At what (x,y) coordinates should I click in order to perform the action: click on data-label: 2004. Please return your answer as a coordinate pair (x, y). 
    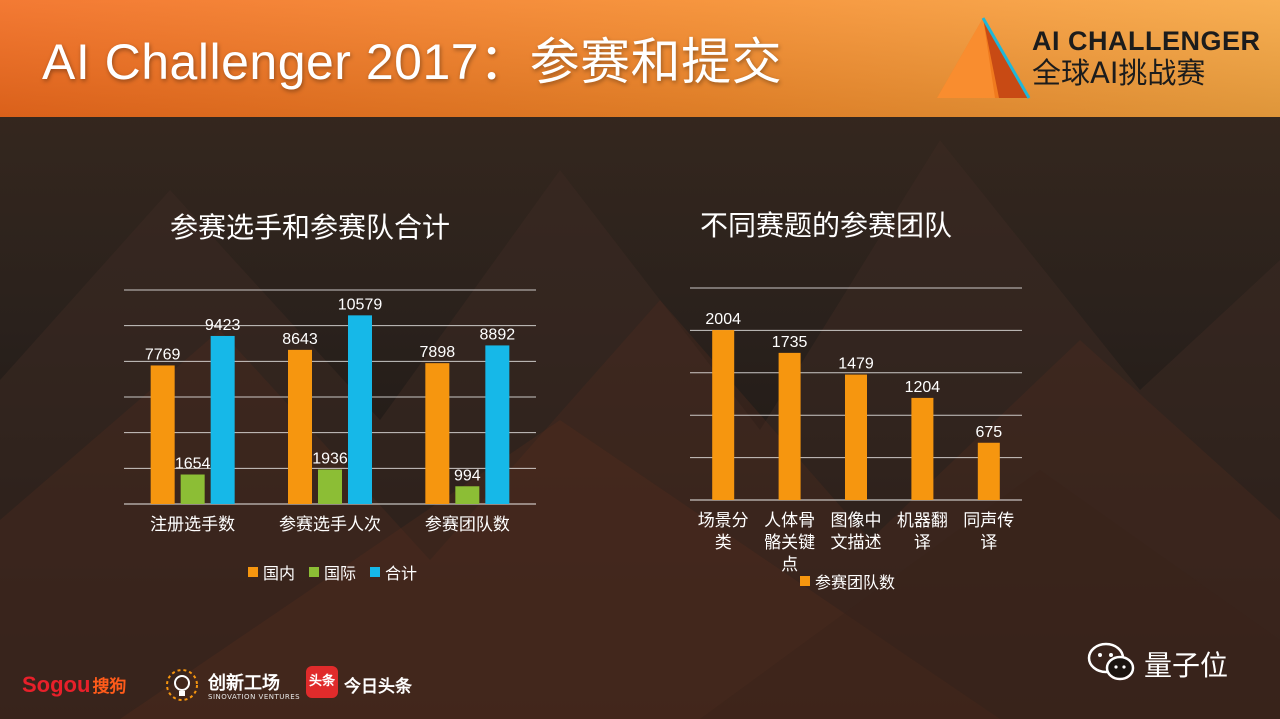
    Looking at the image, I should click on (723, 319).